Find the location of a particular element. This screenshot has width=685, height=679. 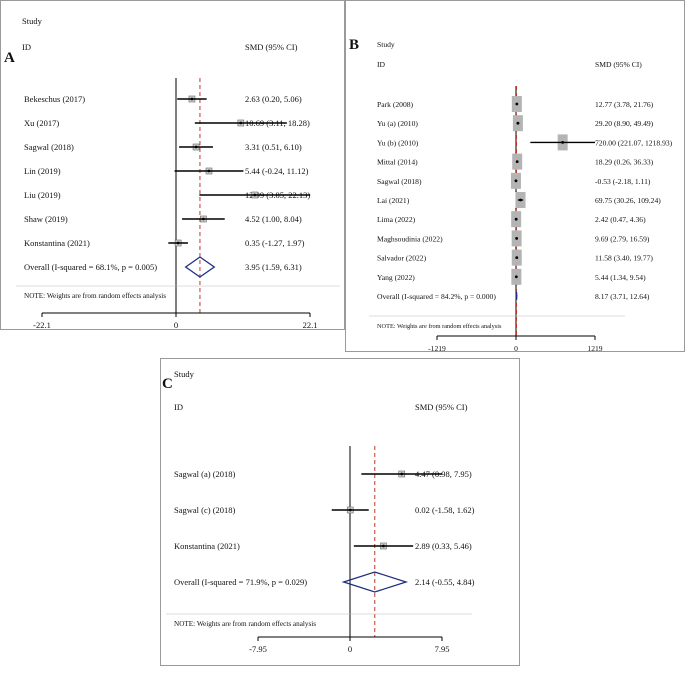

study-smd-ci: 5.44 (-0.24, 11.12) is located at coordinates (277, 171).